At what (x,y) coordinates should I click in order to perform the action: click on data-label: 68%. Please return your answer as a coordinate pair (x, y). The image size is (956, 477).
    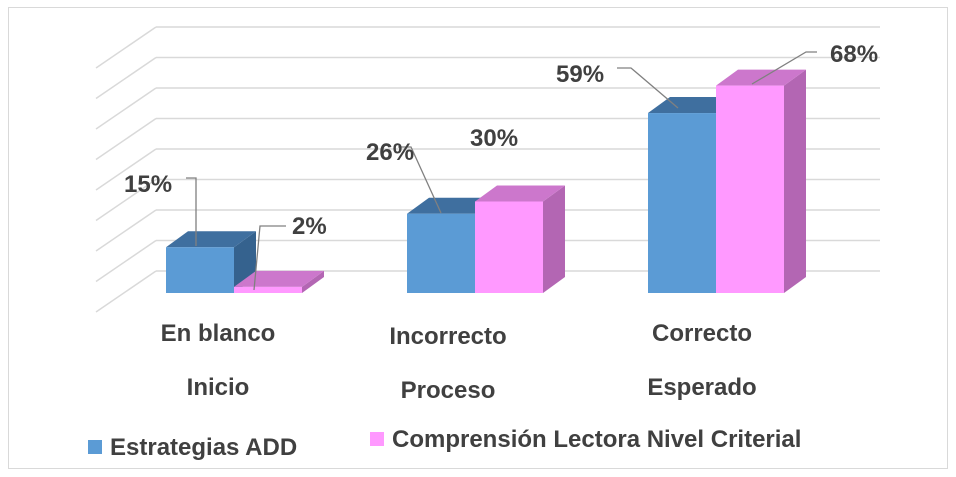
    Looking at the image, I should click on (814, 63).